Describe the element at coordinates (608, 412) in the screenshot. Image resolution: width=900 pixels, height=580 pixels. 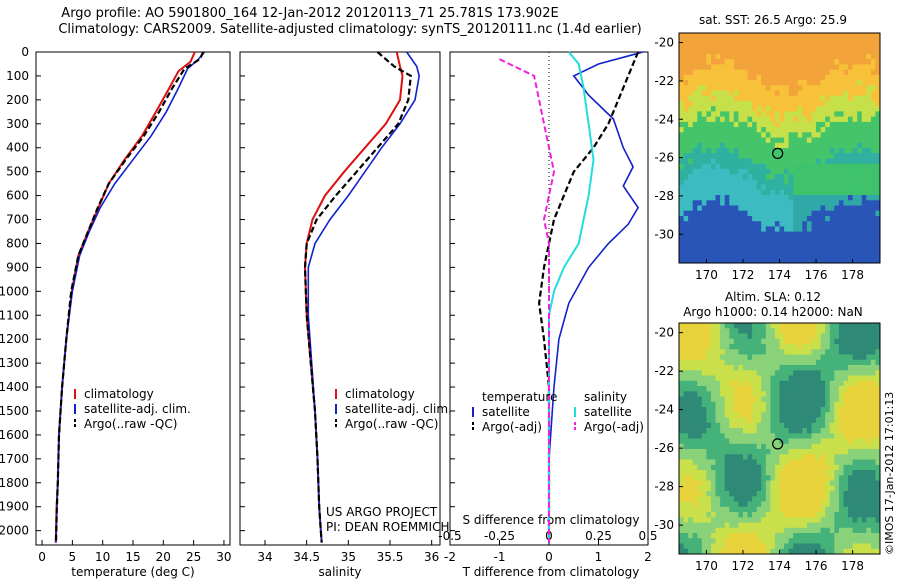
I see `legend-label: satellite` at that location.